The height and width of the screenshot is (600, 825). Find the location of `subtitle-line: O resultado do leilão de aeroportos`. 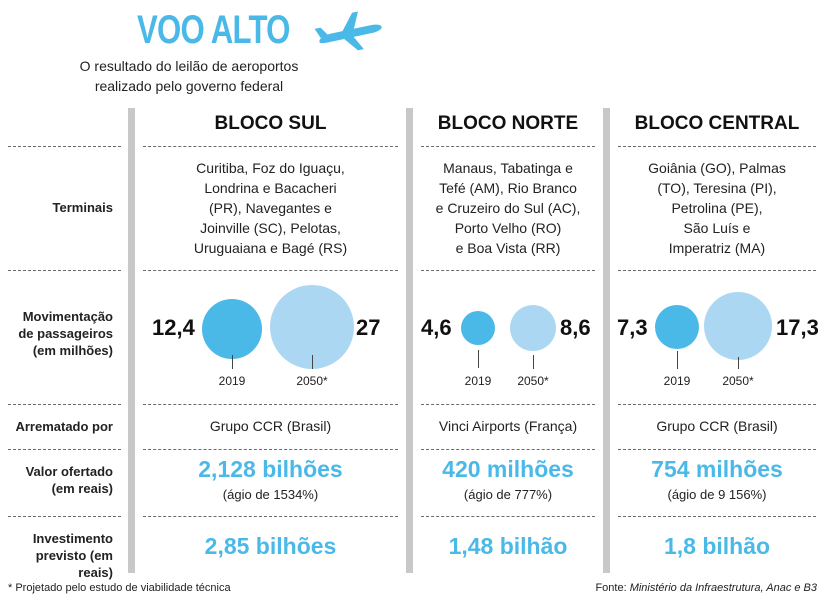

subtitle-line: O resultado do leilão de aeroportos is located at coordinates (189, 66).